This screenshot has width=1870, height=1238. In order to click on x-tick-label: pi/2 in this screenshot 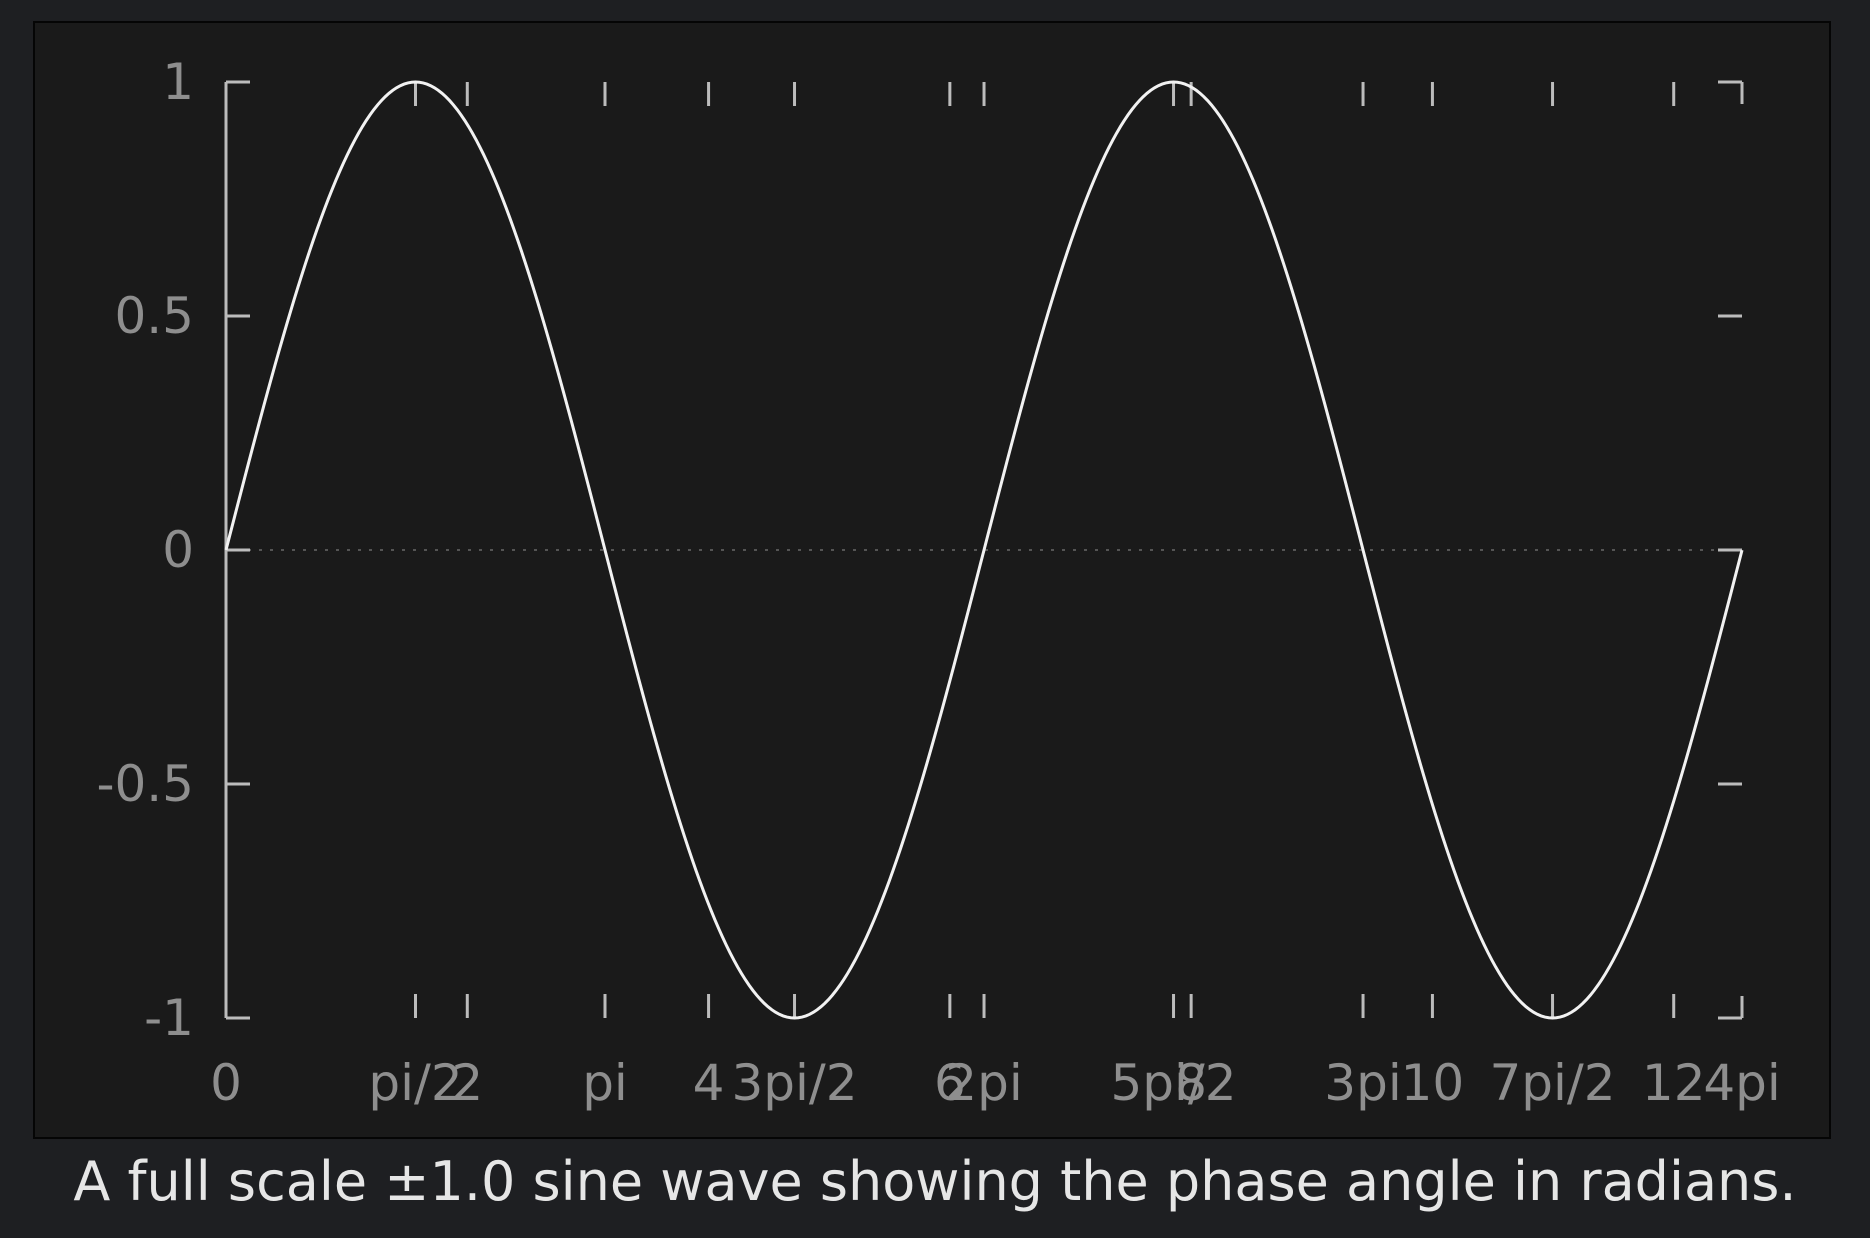, I will do `click(415, 1083)`.